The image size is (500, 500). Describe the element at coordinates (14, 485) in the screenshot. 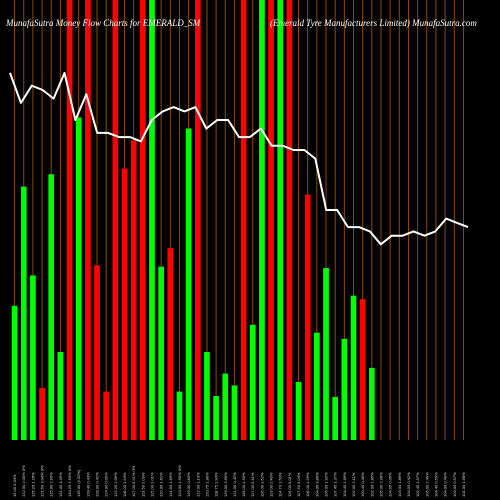

I see `x-tick-label: 15.00 0.34%` at that location.